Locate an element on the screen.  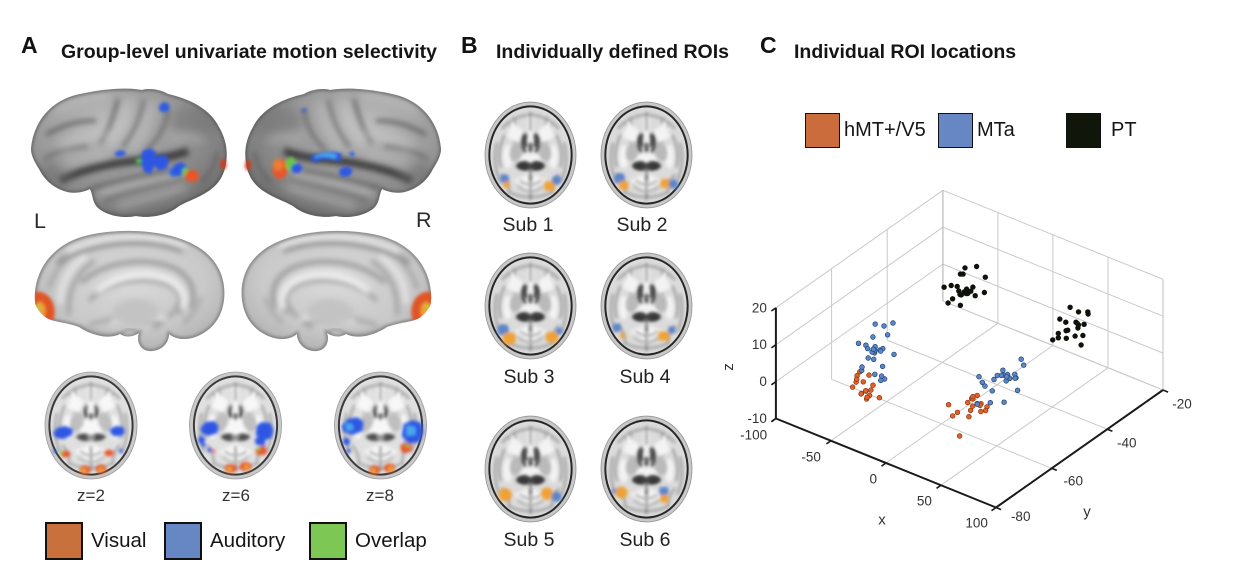
svg-text: x is located at coordinates (882, 519).